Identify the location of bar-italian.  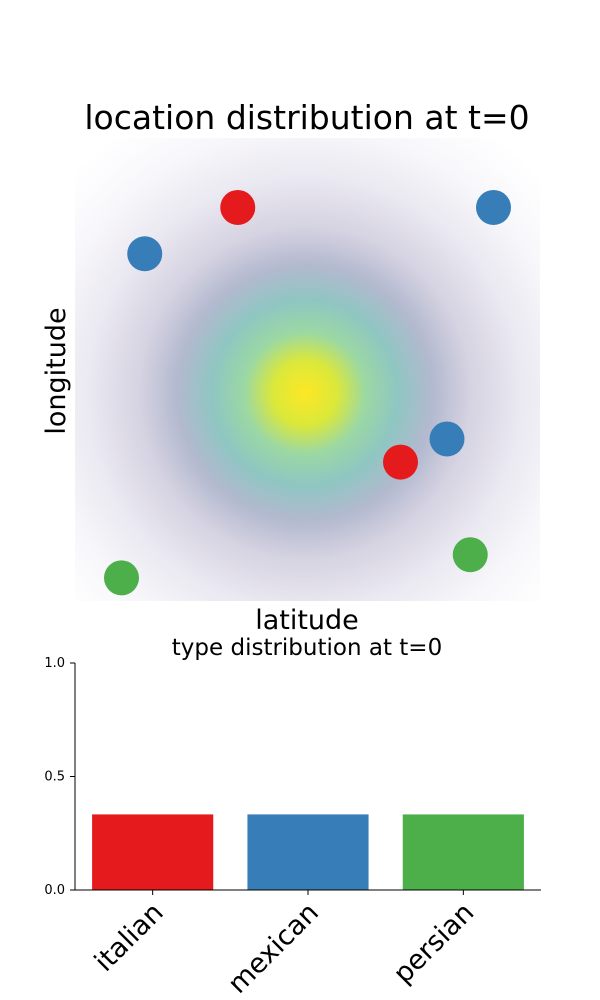
(153, 852).